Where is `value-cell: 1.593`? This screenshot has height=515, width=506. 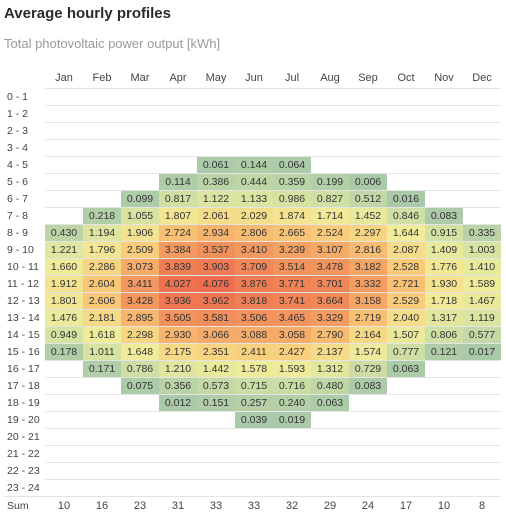
value-cell: 1.593 is located at coordinates (292, 369).